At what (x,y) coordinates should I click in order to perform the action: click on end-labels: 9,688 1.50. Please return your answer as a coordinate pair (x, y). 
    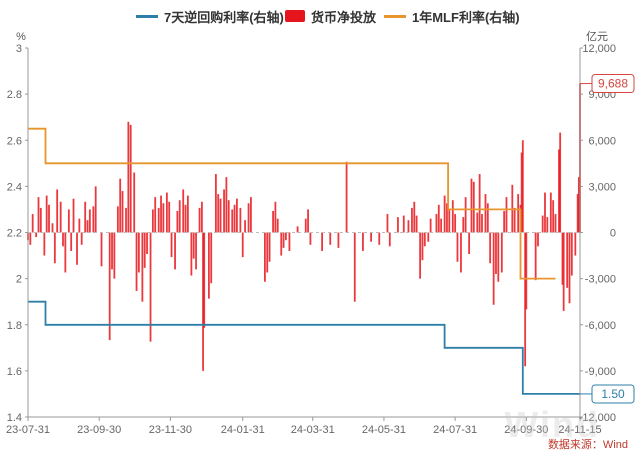
    Looking at the image, I should click on (607, 239).